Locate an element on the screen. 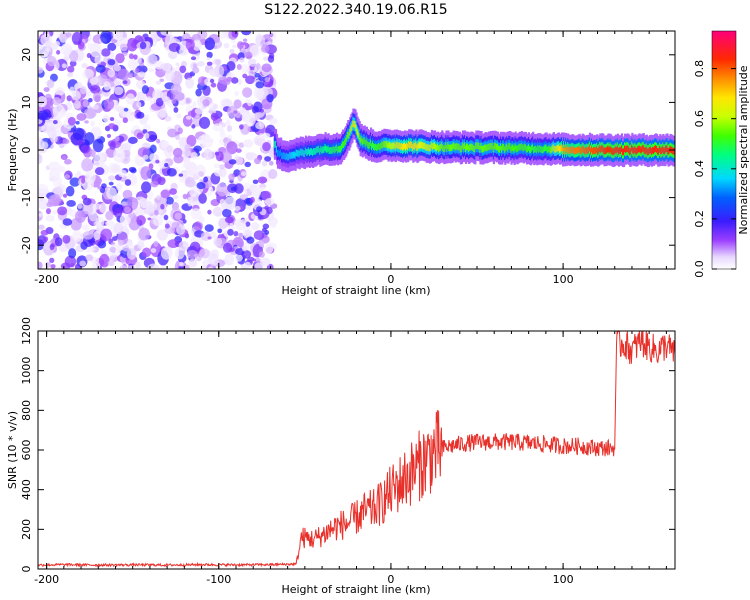  colorbar-tick-label: 0.2 is located at coordinates (699, 219).